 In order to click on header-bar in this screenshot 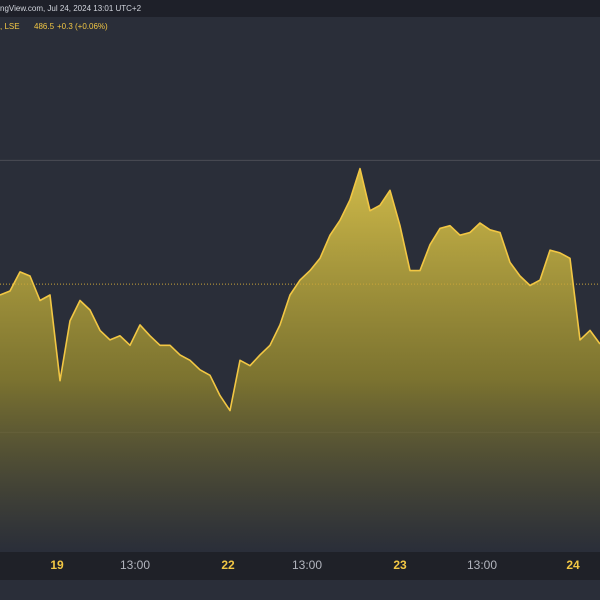, I will do `click(300, 8)`.